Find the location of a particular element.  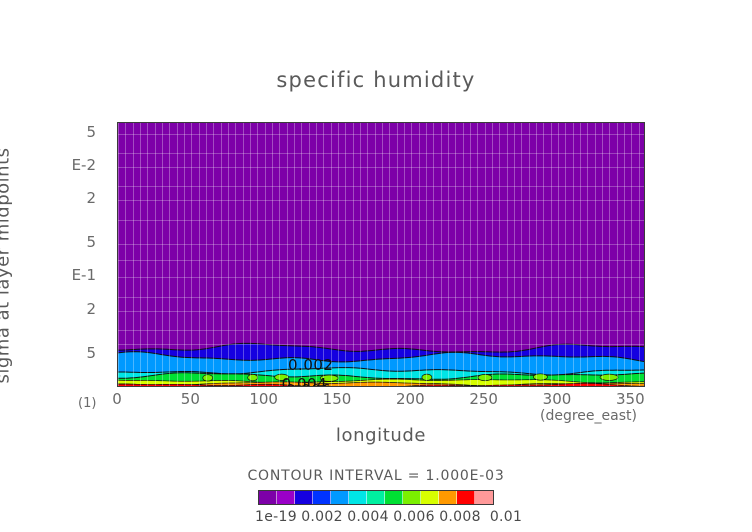

contour-interval-caption: CONTOUR INTERVAL = 1.000E-03 is located at coordinates (376, 476).